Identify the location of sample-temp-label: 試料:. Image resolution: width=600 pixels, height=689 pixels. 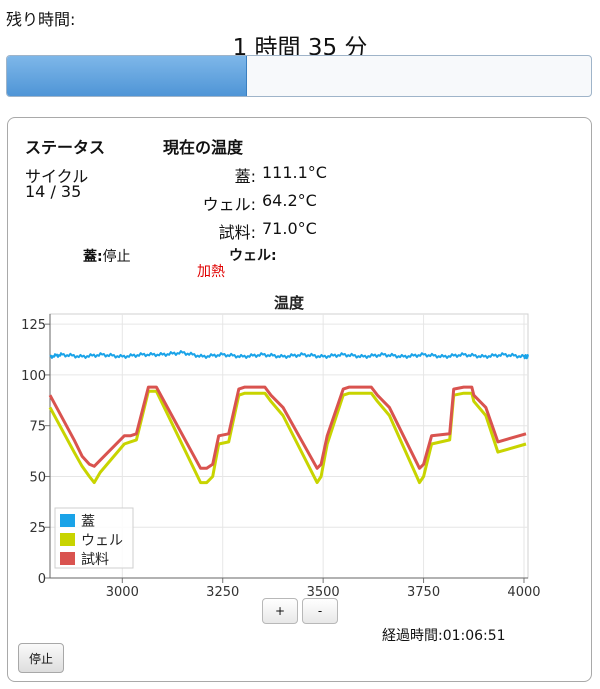
(237, 232).